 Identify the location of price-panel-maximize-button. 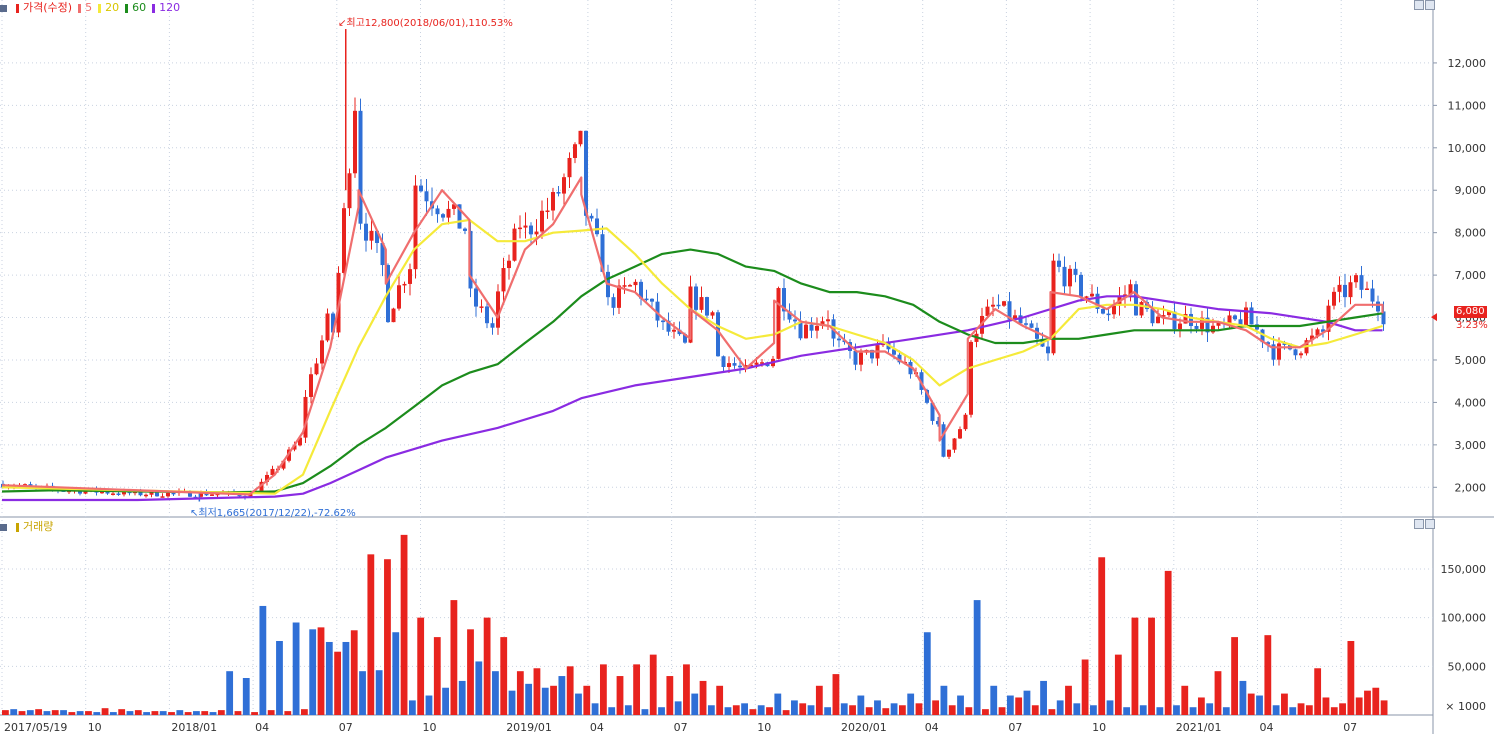
(1430, 5).